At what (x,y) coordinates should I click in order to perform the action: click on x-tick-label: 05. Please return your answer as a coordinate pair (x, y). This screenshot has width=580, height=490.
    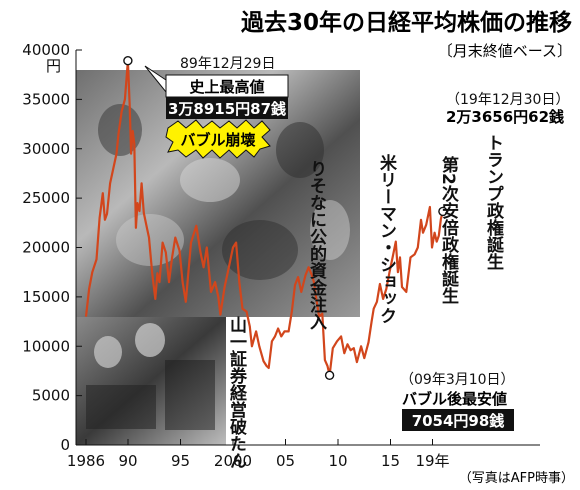
    Looking at the image, I should click on (285, 461).